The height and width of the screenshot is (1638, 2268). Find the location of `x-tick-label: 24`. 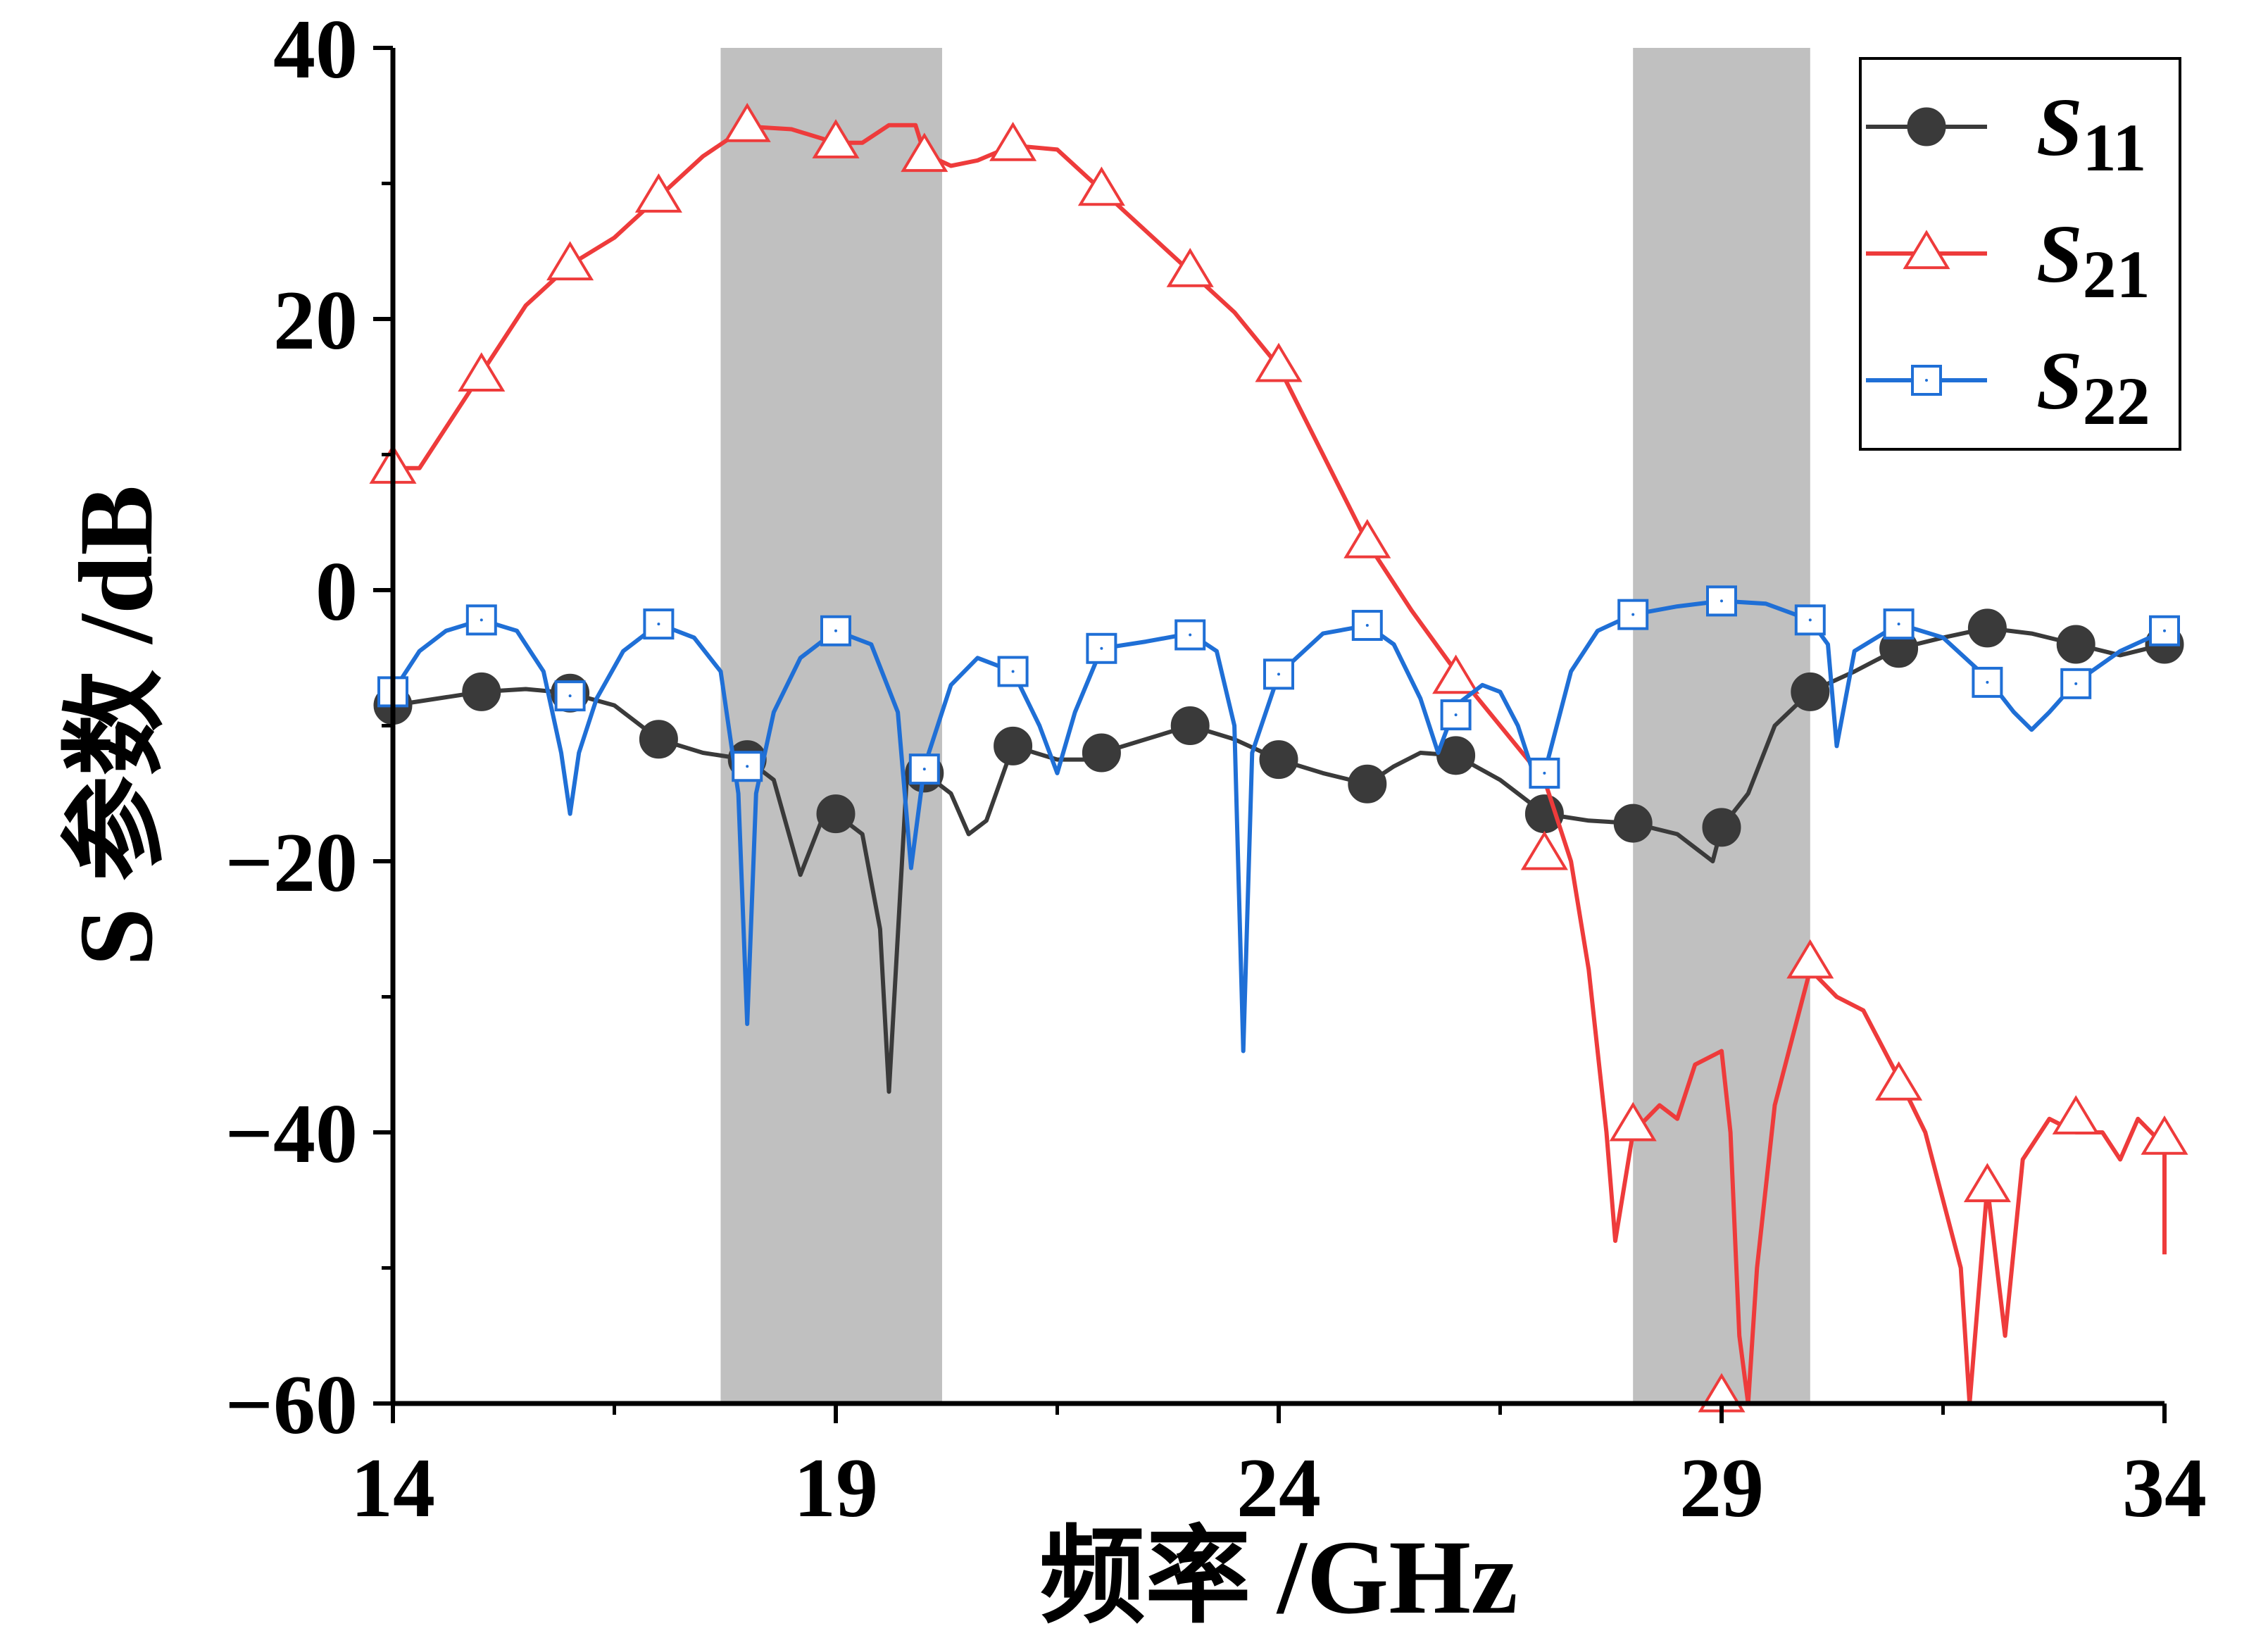

x-tick-label: 24 is located at coordinates (1278, 1487).